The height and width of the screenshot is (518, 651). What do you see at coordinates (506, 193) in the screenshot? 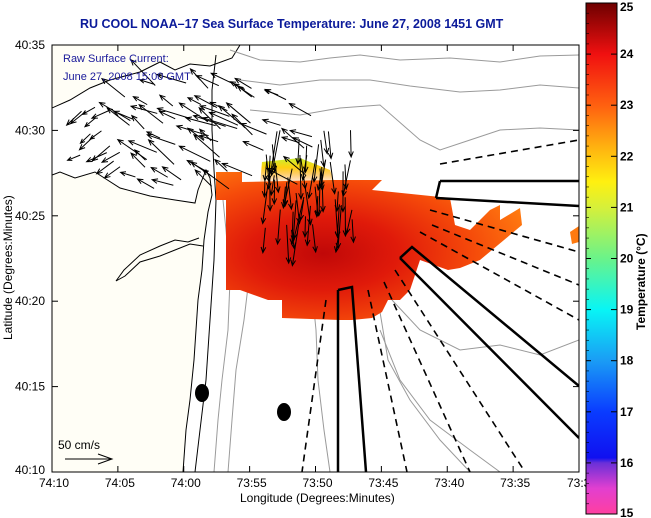
I see `lane-box-east` at bounding box center [506, 193].